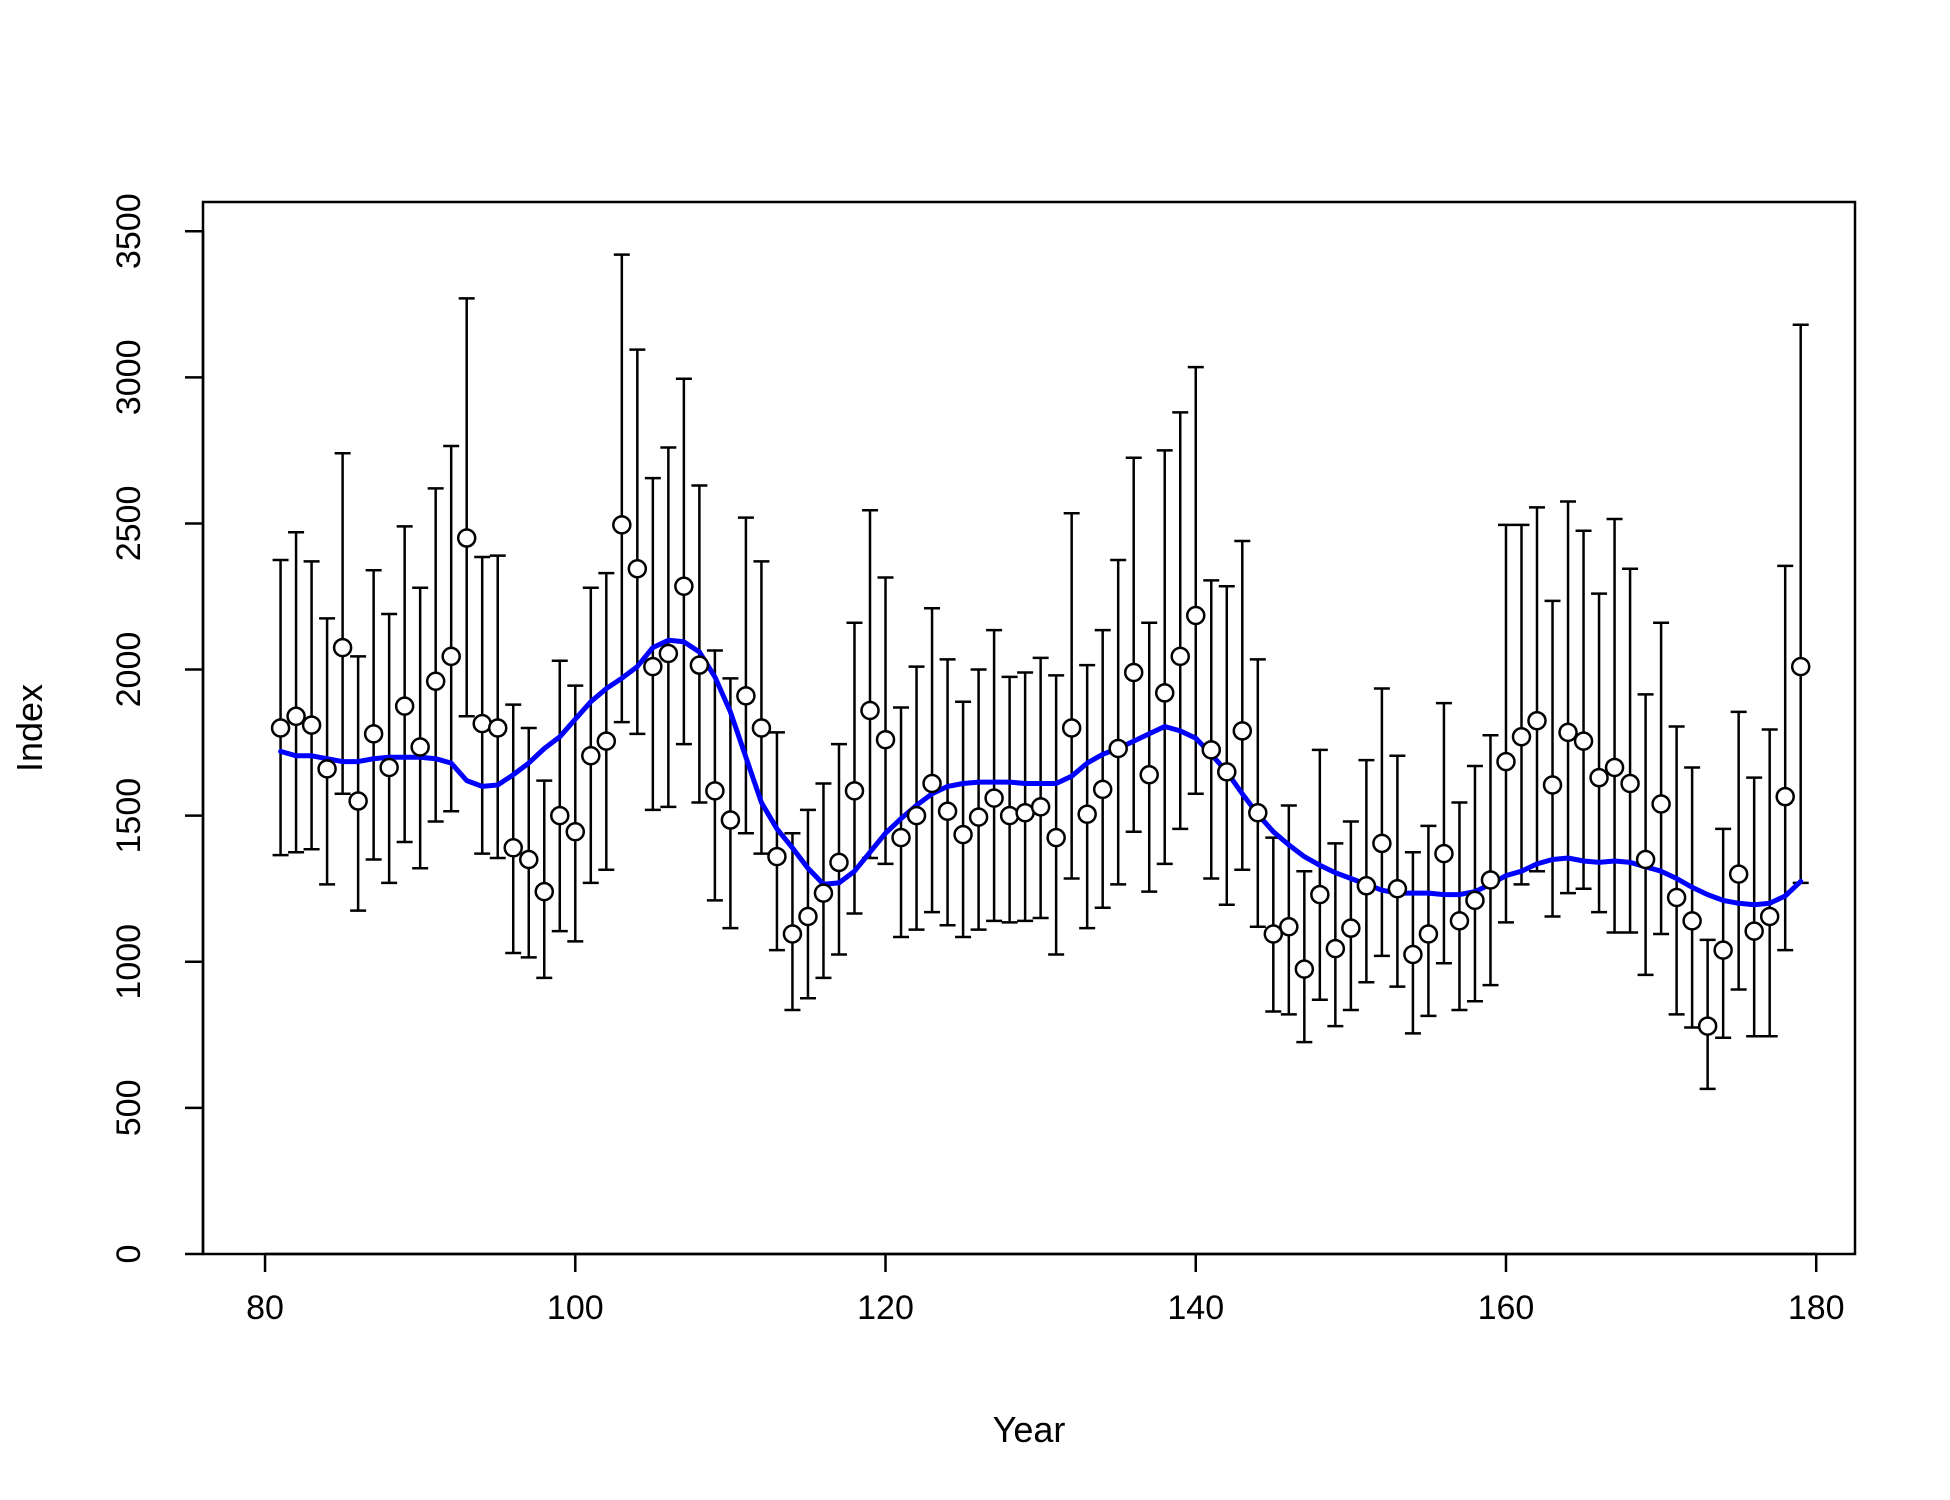 The width and height of the screenshot is (1950, 1500). Describe the element at coordinates (129, 524) in the screenshot. I see `y-tick-label: 2500` at that location.